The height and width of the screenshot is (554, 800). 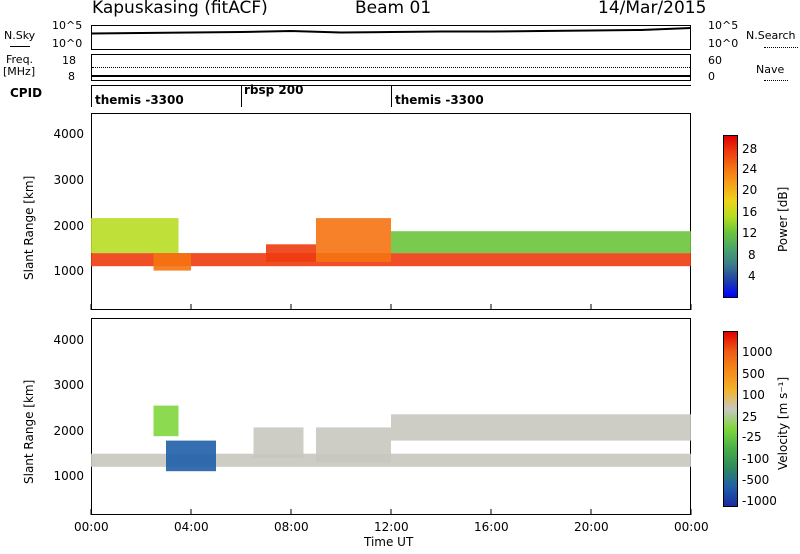 What do you see at coordinates (391, 31) in the screenshot?
I see `nsky-line` at bounding box center [391, 31].